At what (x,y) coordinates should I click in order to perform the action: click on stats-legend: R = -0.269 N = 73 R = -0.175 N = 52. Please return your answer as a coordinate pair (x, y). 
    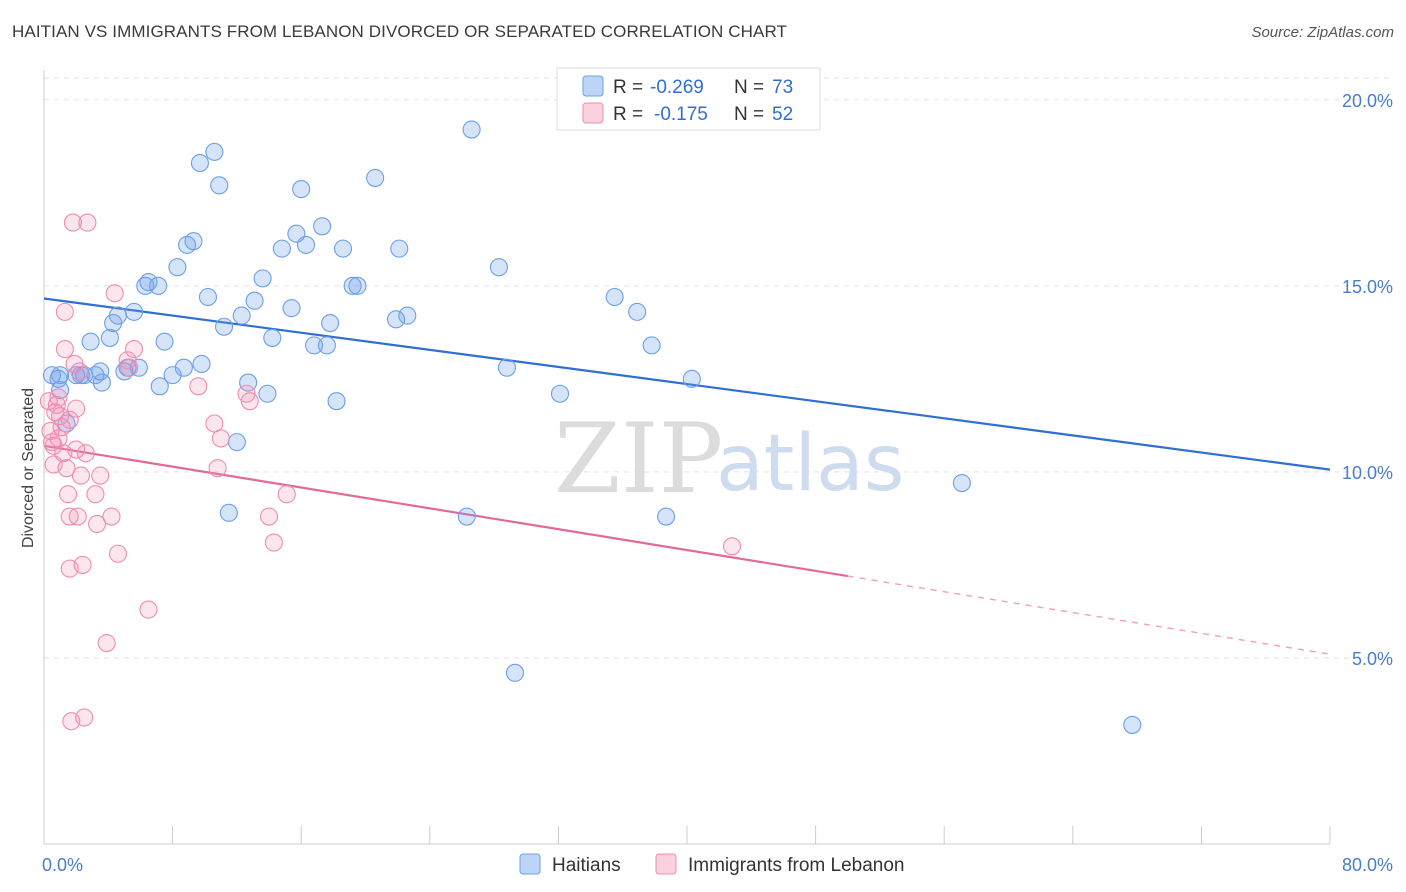
    Looking at the image, I should click on (688, 99).